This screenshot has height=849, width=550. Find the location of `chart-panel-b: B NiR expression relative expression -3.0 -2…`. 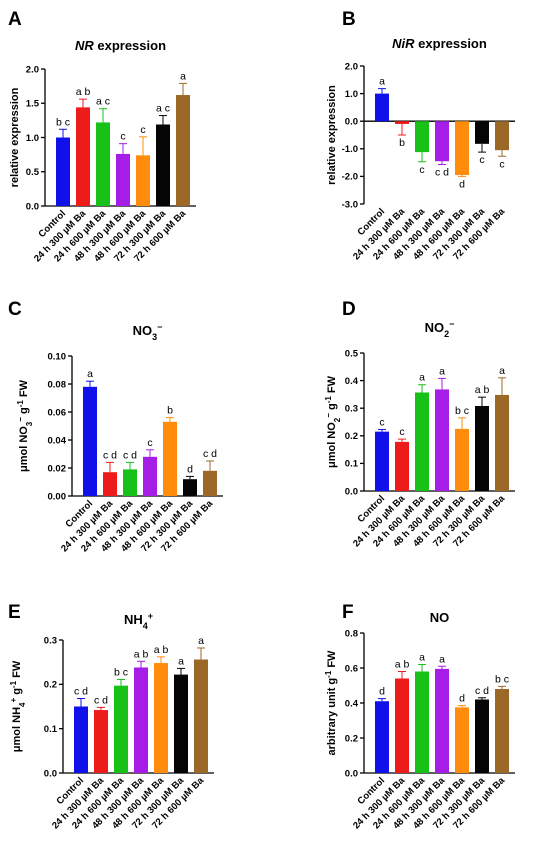

chart-panel-b: B NiR expression relative expression -3.0 -2… is located at coordinates (420, 135).